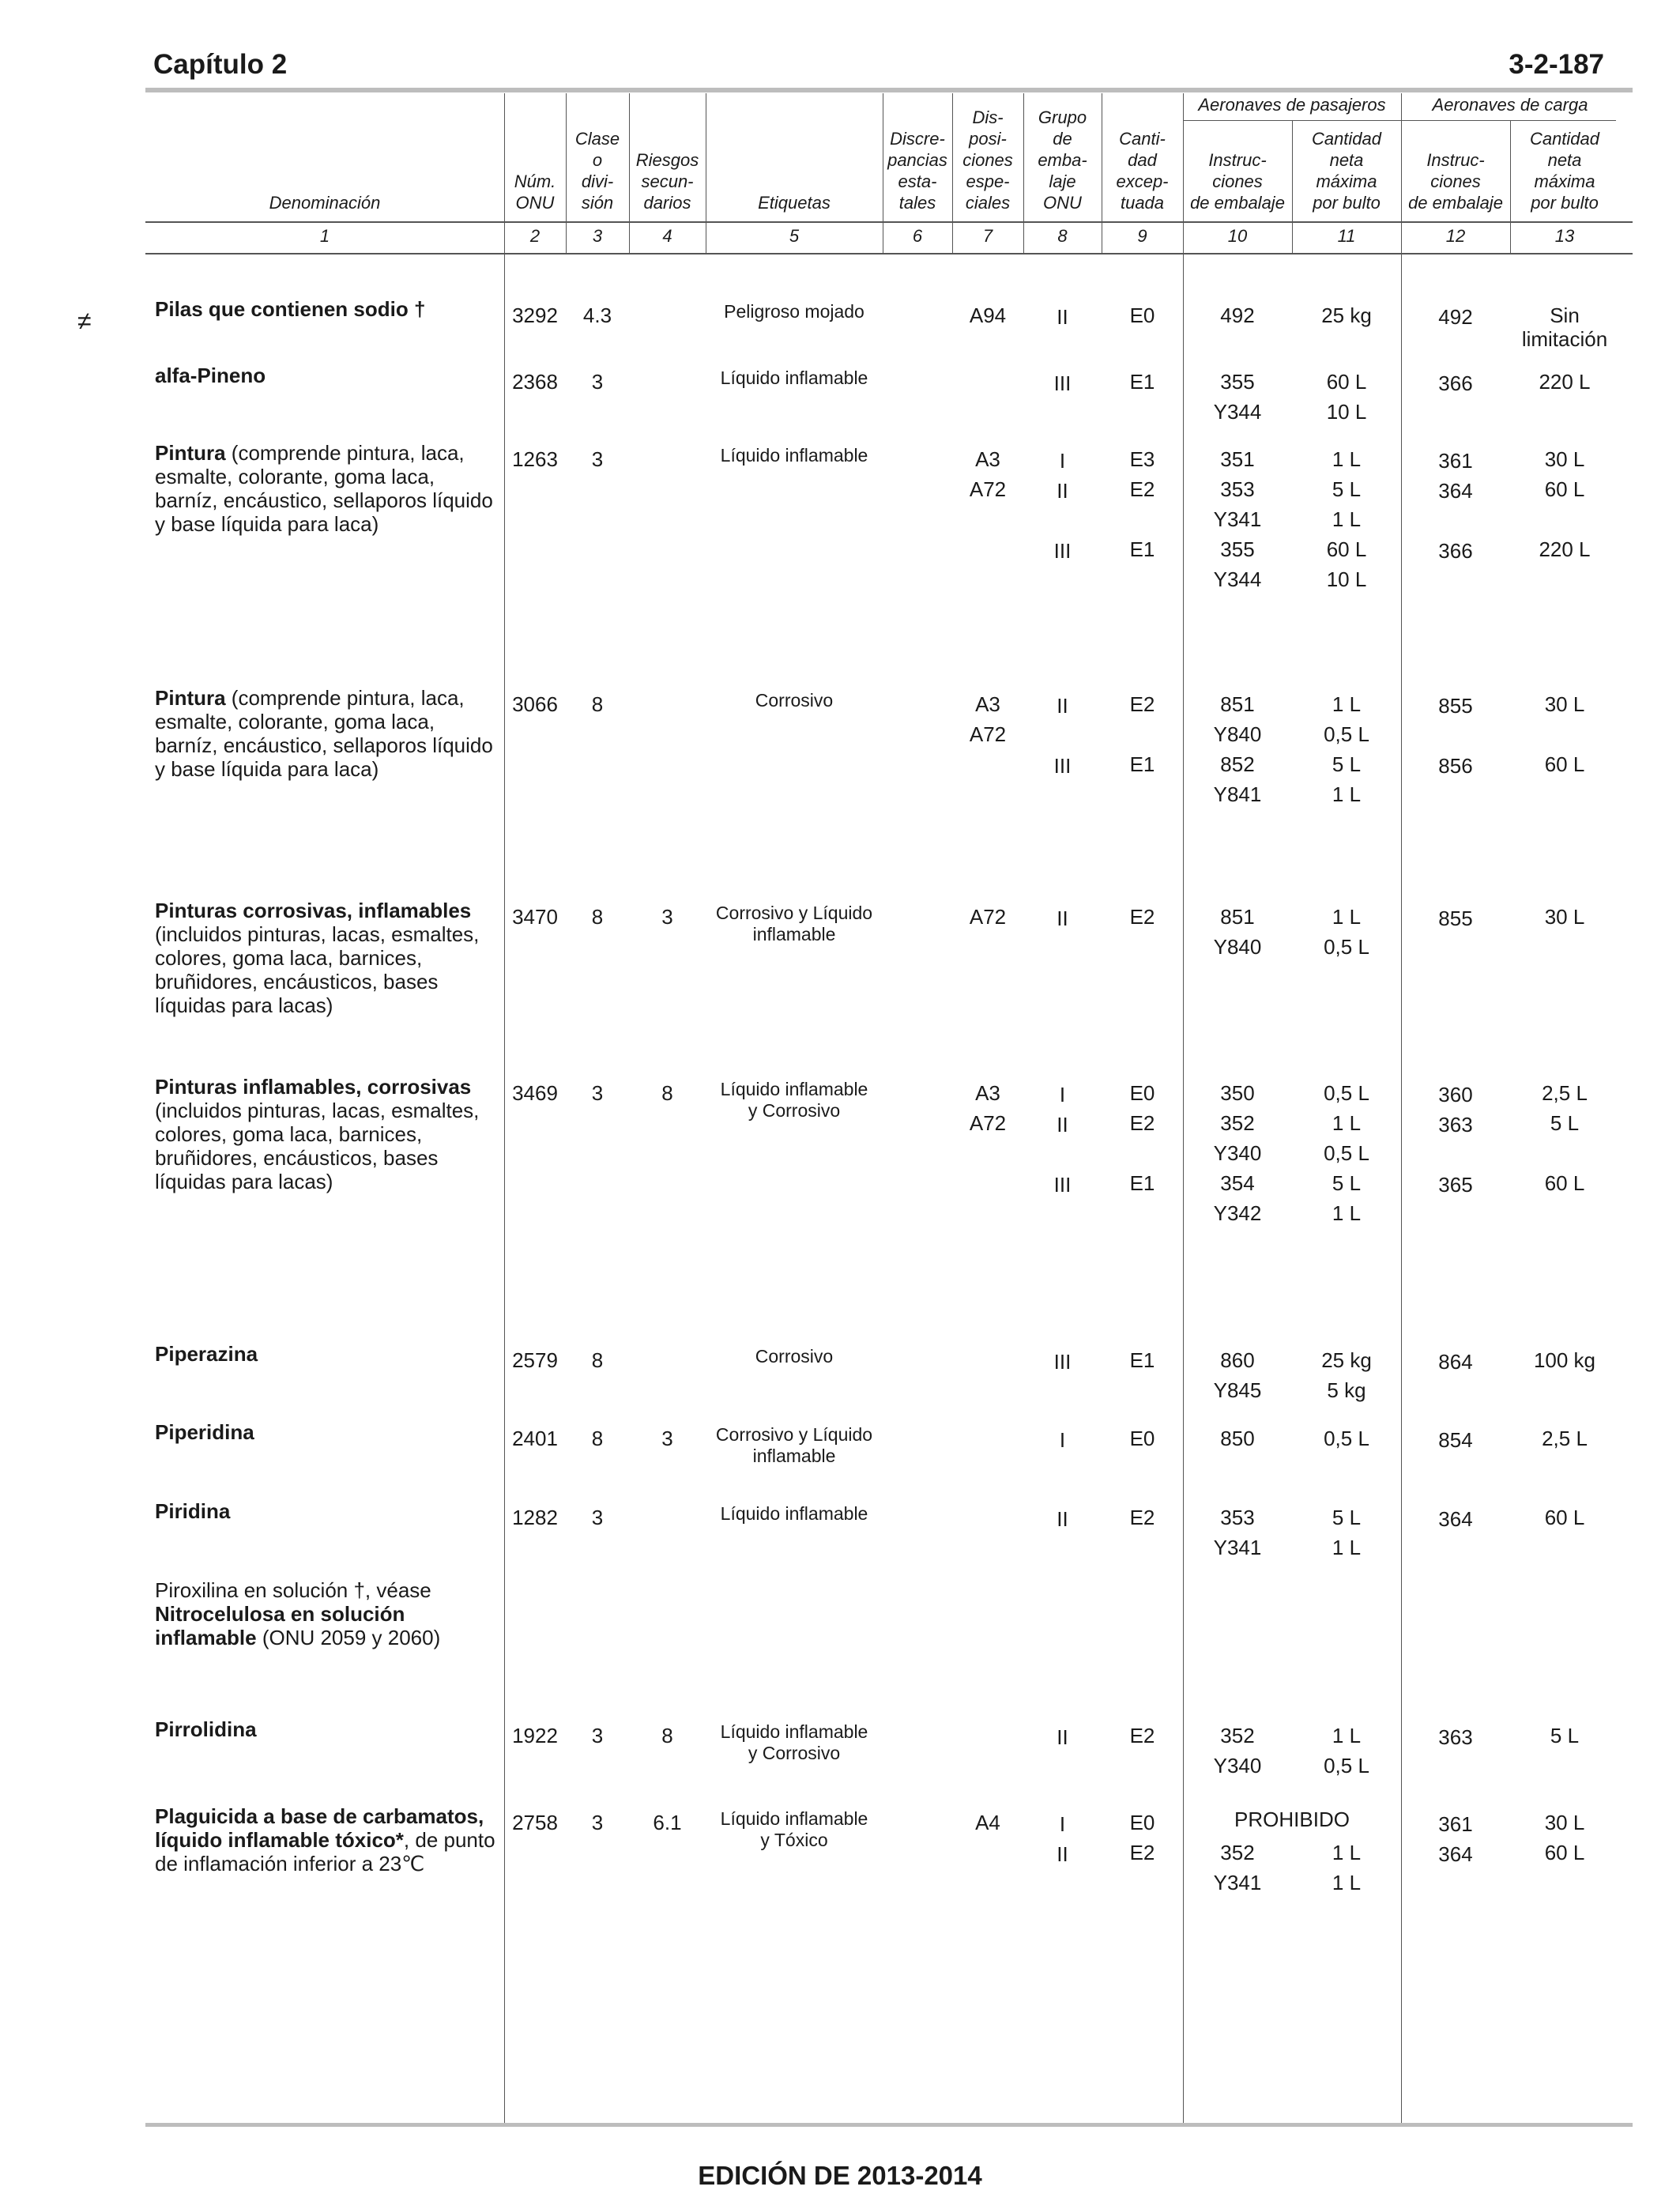 This screenshot has height=2194, width=1680. What do you see at coordinates (1510, 105) in the screenshot?
I see `carga-group-header: Aeronaves de carga` at bounding box center [1510, 105].